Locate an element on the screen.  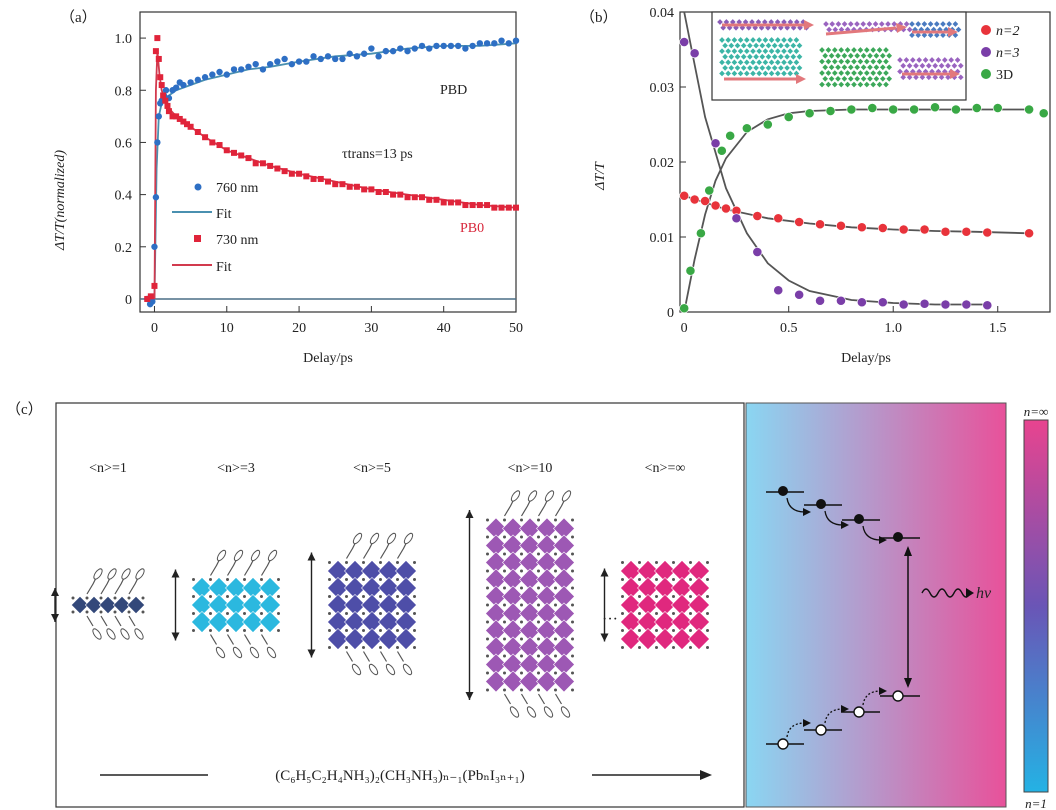
inset-lattice-blue is located at coordinates (918, 35).